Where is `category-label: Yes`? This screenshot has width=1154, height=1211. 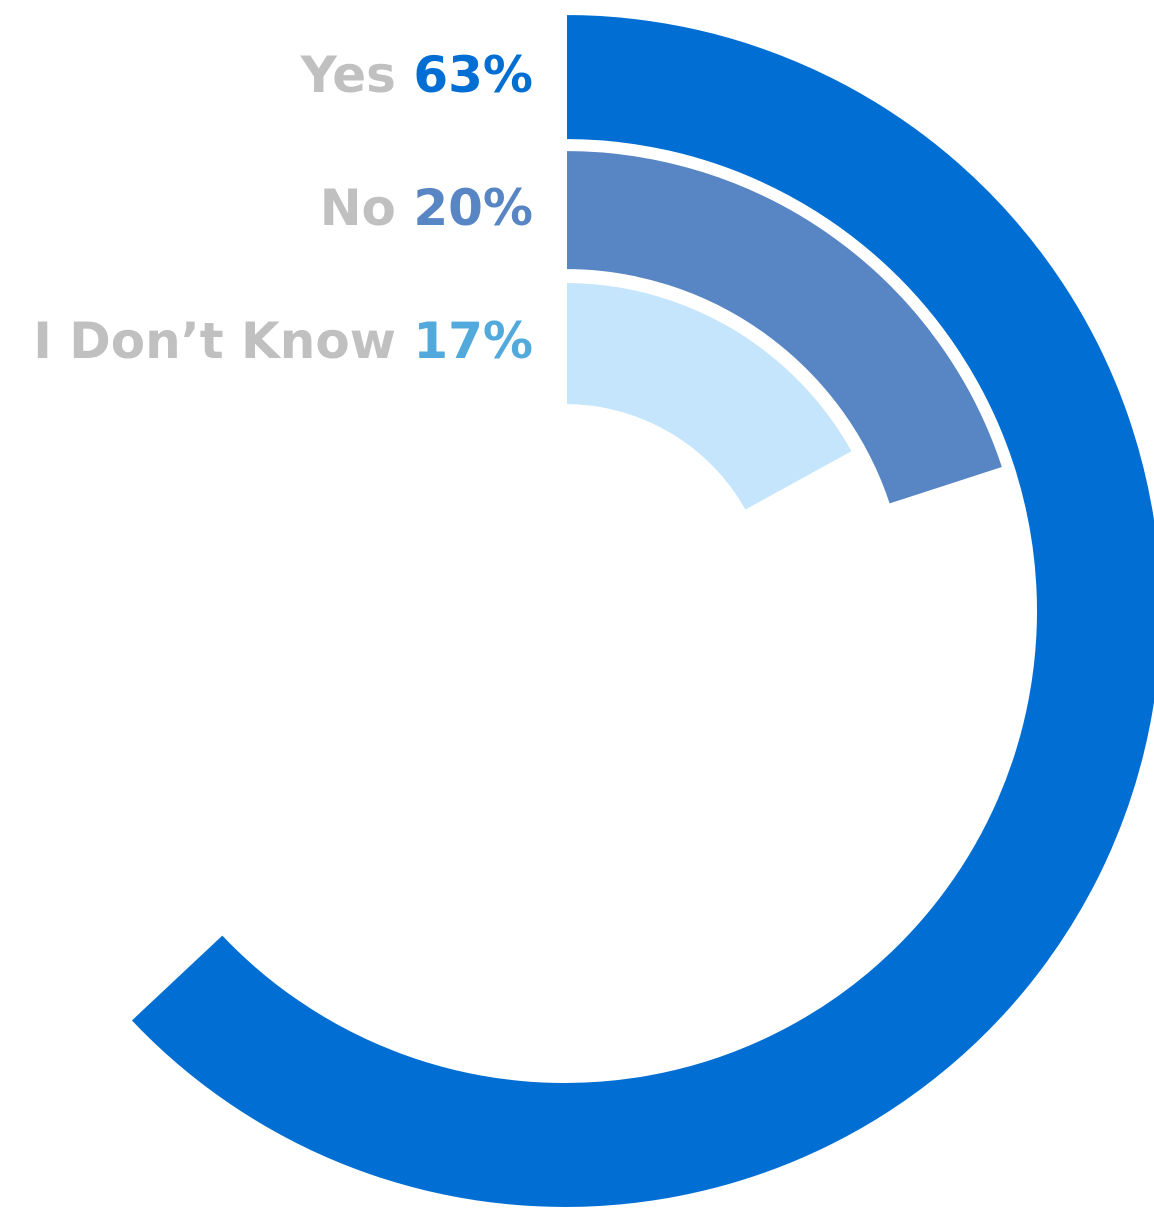
category-label: Yes is located at coordinates (357, 75).